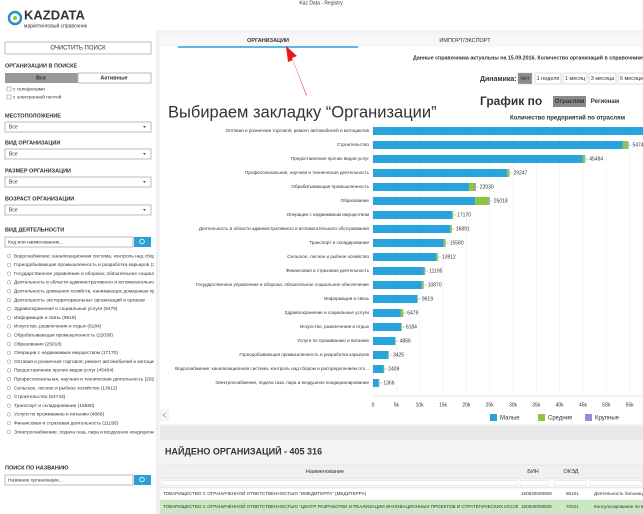  Describe the element at coordinates (45, 318) in the screenshot. I see `activity-item: Информация и связь (9619)` at that location.